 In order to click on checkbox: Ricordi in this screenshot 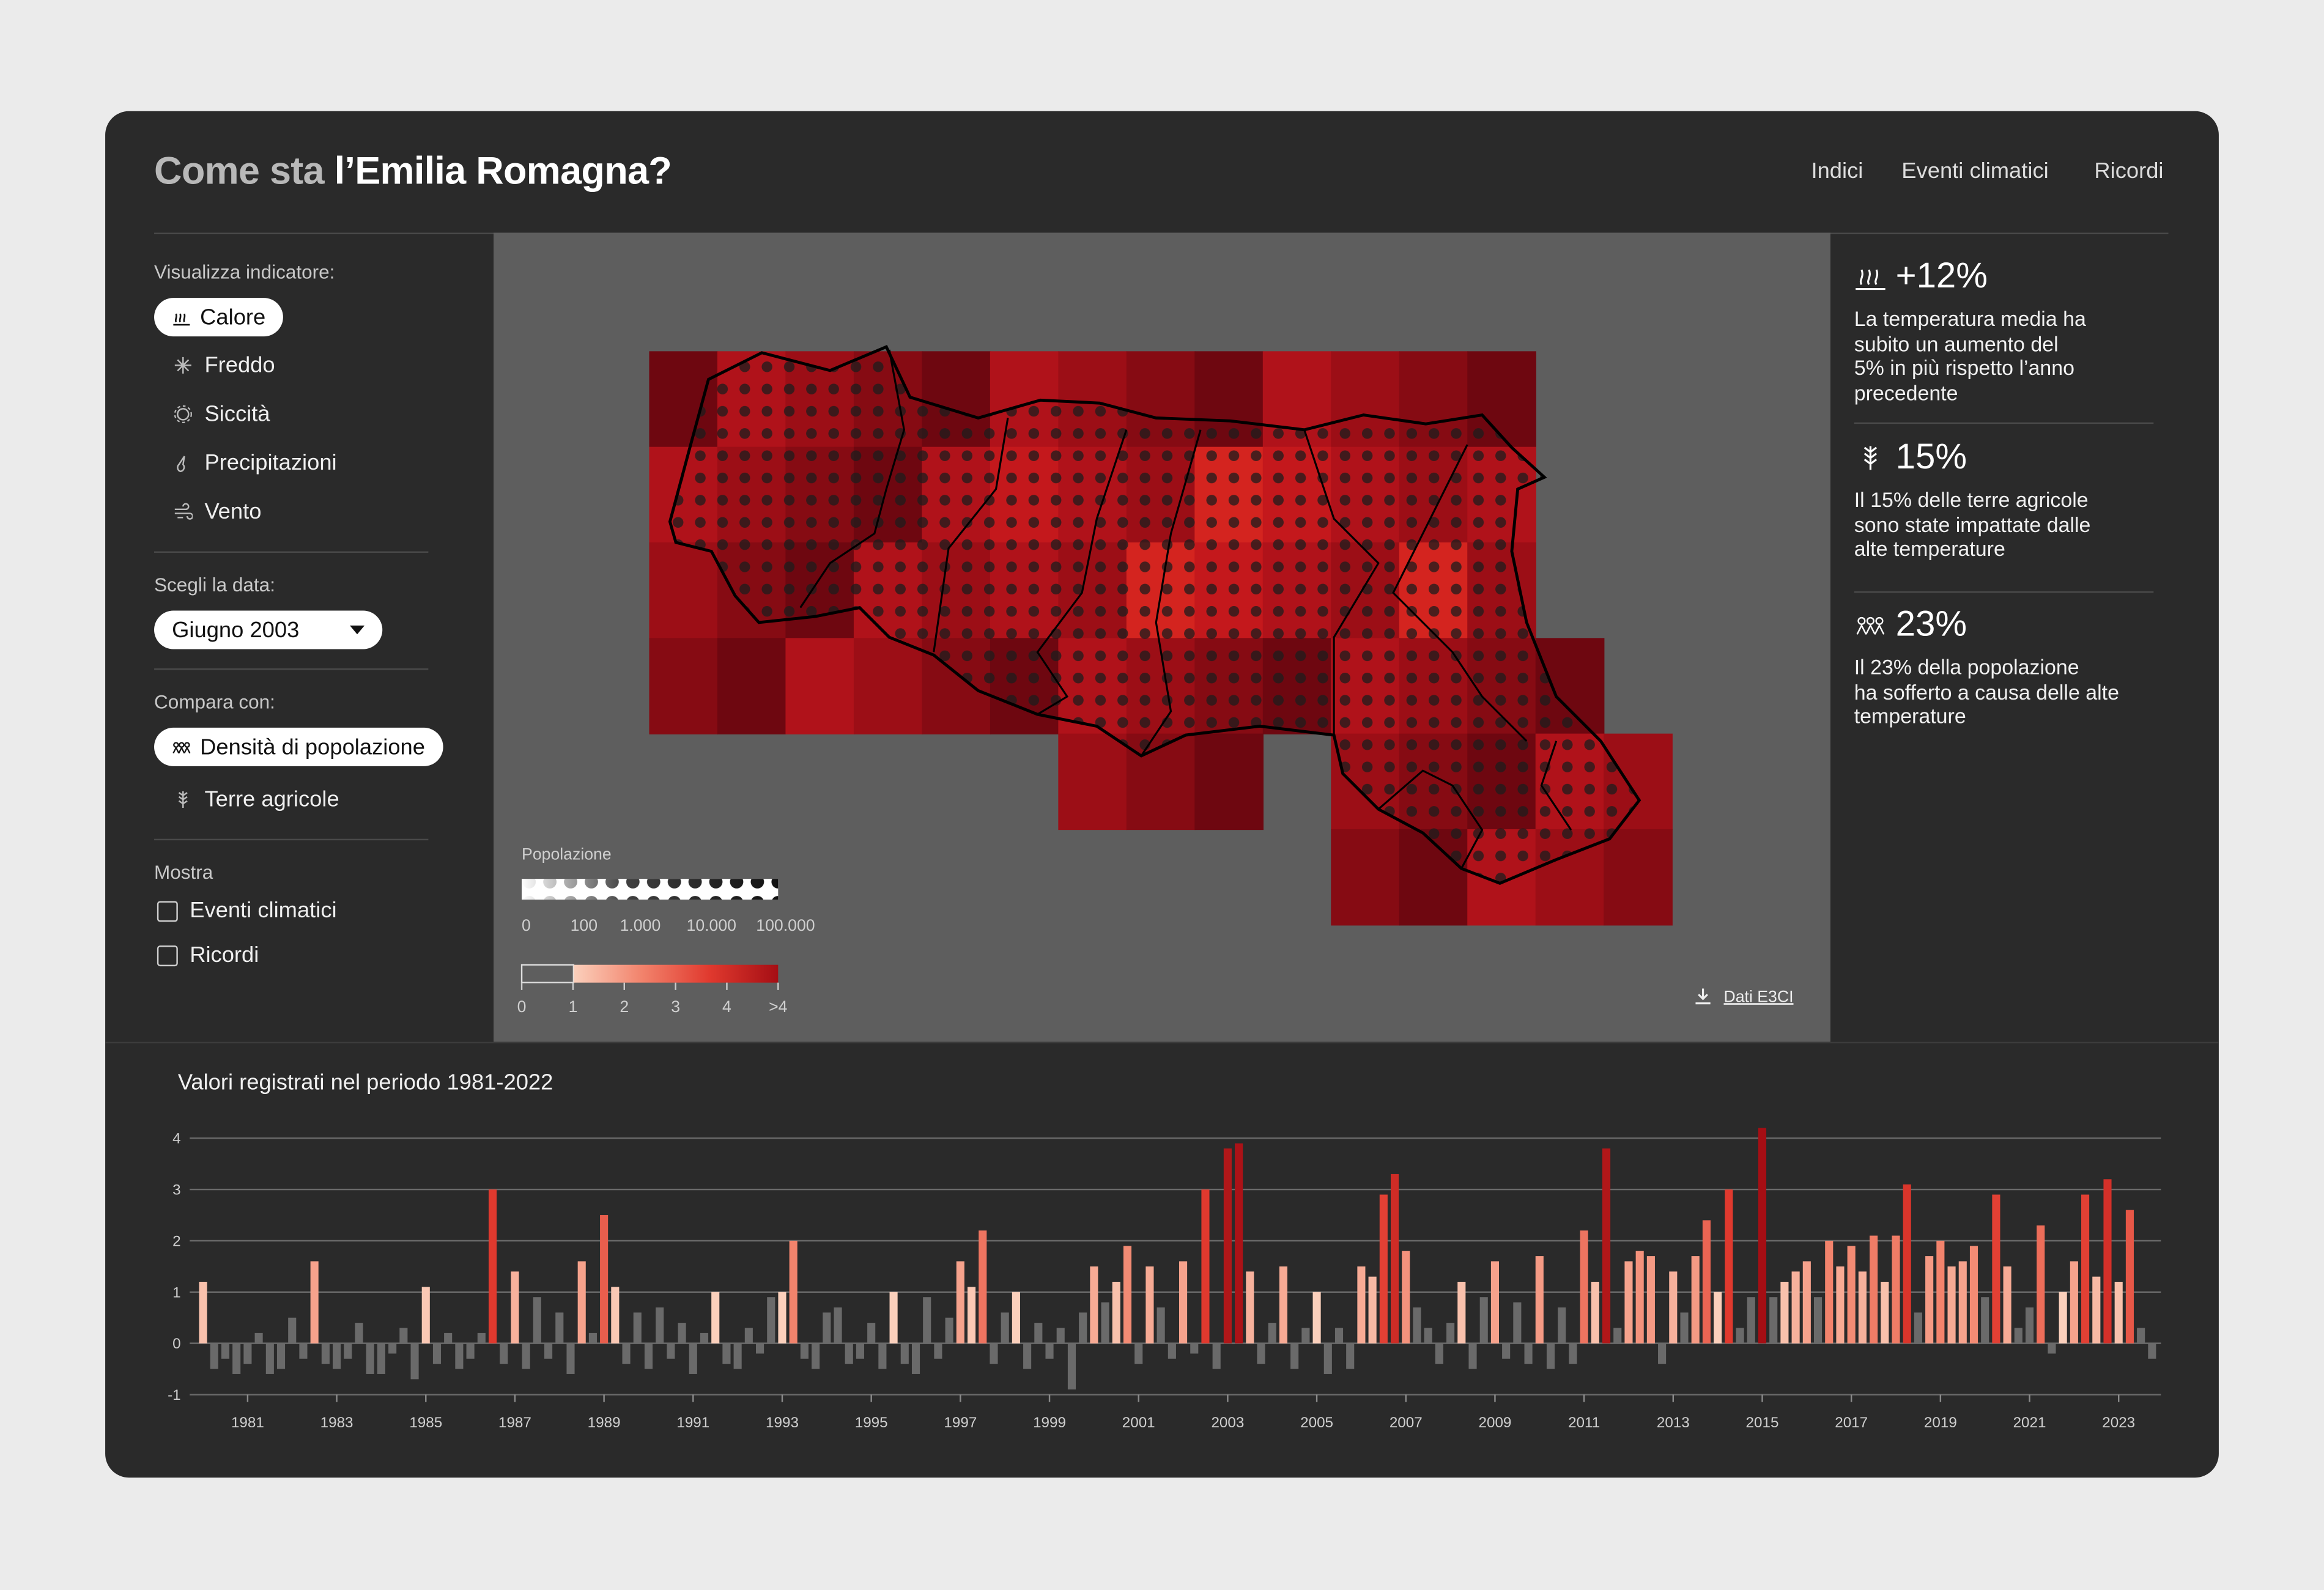, I will do `click(208, 955)`.